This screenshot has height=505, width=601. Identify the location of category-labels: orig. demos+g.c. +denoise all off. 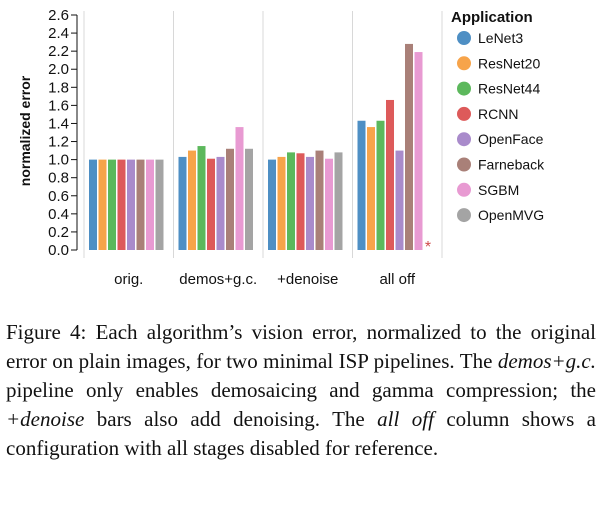
(265, 279).